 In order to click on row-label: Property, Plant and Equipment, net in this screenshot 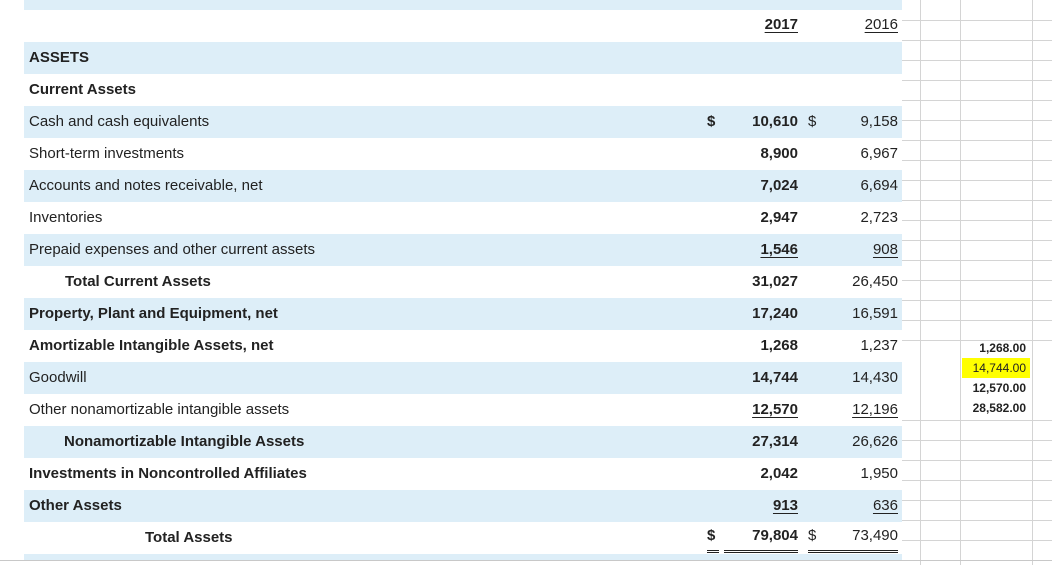, I will do `click(153, 313)`.